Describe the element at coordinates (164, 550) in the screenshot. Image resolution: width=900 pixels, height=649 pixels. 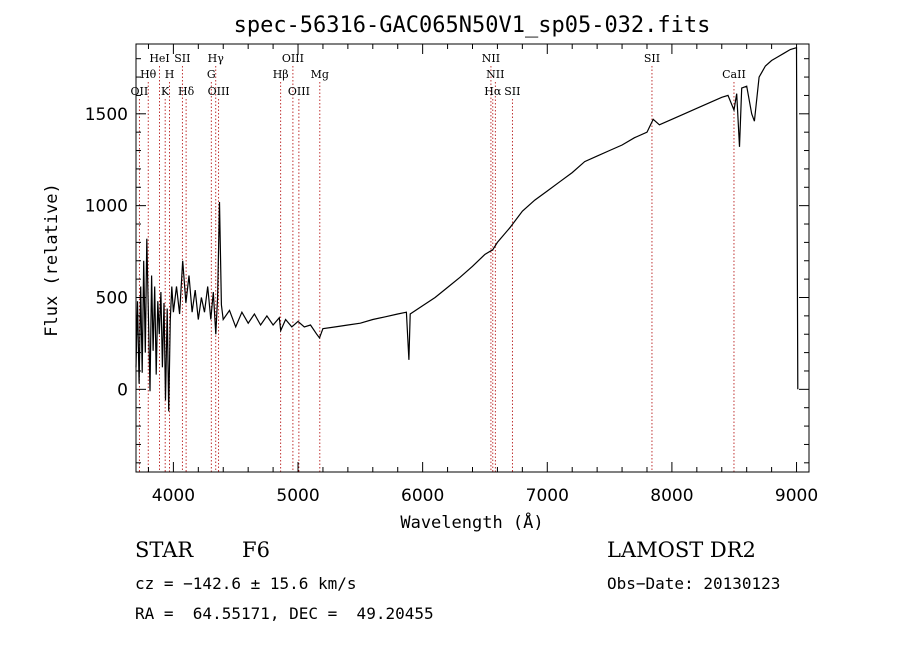
I see `object-class: STAR` at that location.